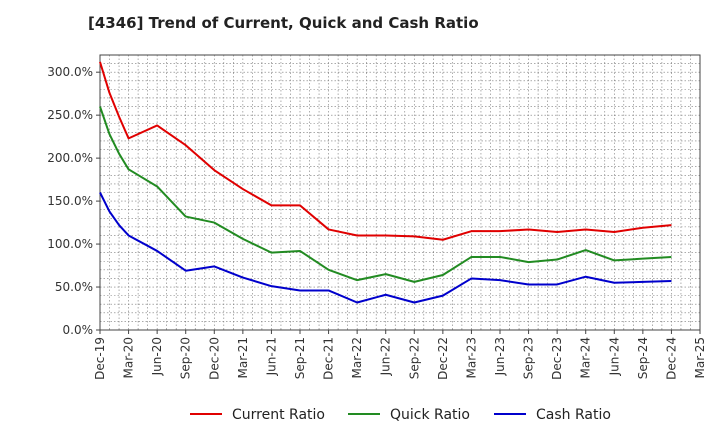  What do you see at coordinates (278, 415) in the screenshot?
I see `legend-label-current-ratio: Current Ratio` at bounding box center [278, 415].